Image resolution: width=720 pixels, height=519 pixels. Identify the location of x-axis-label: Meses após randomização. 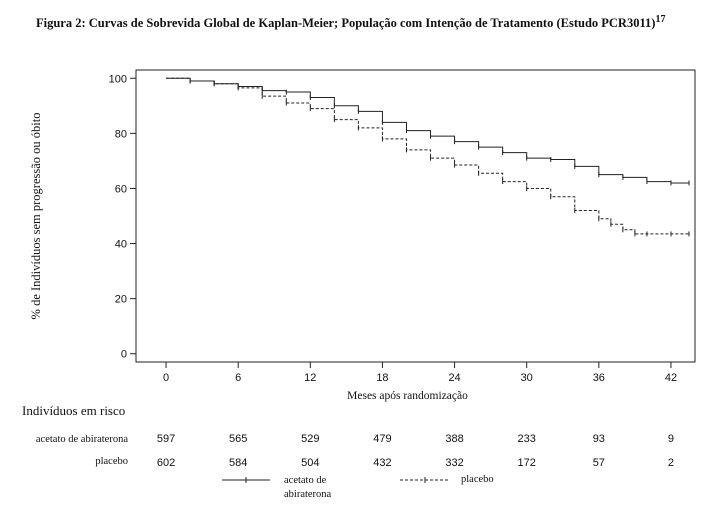
(407, 396).